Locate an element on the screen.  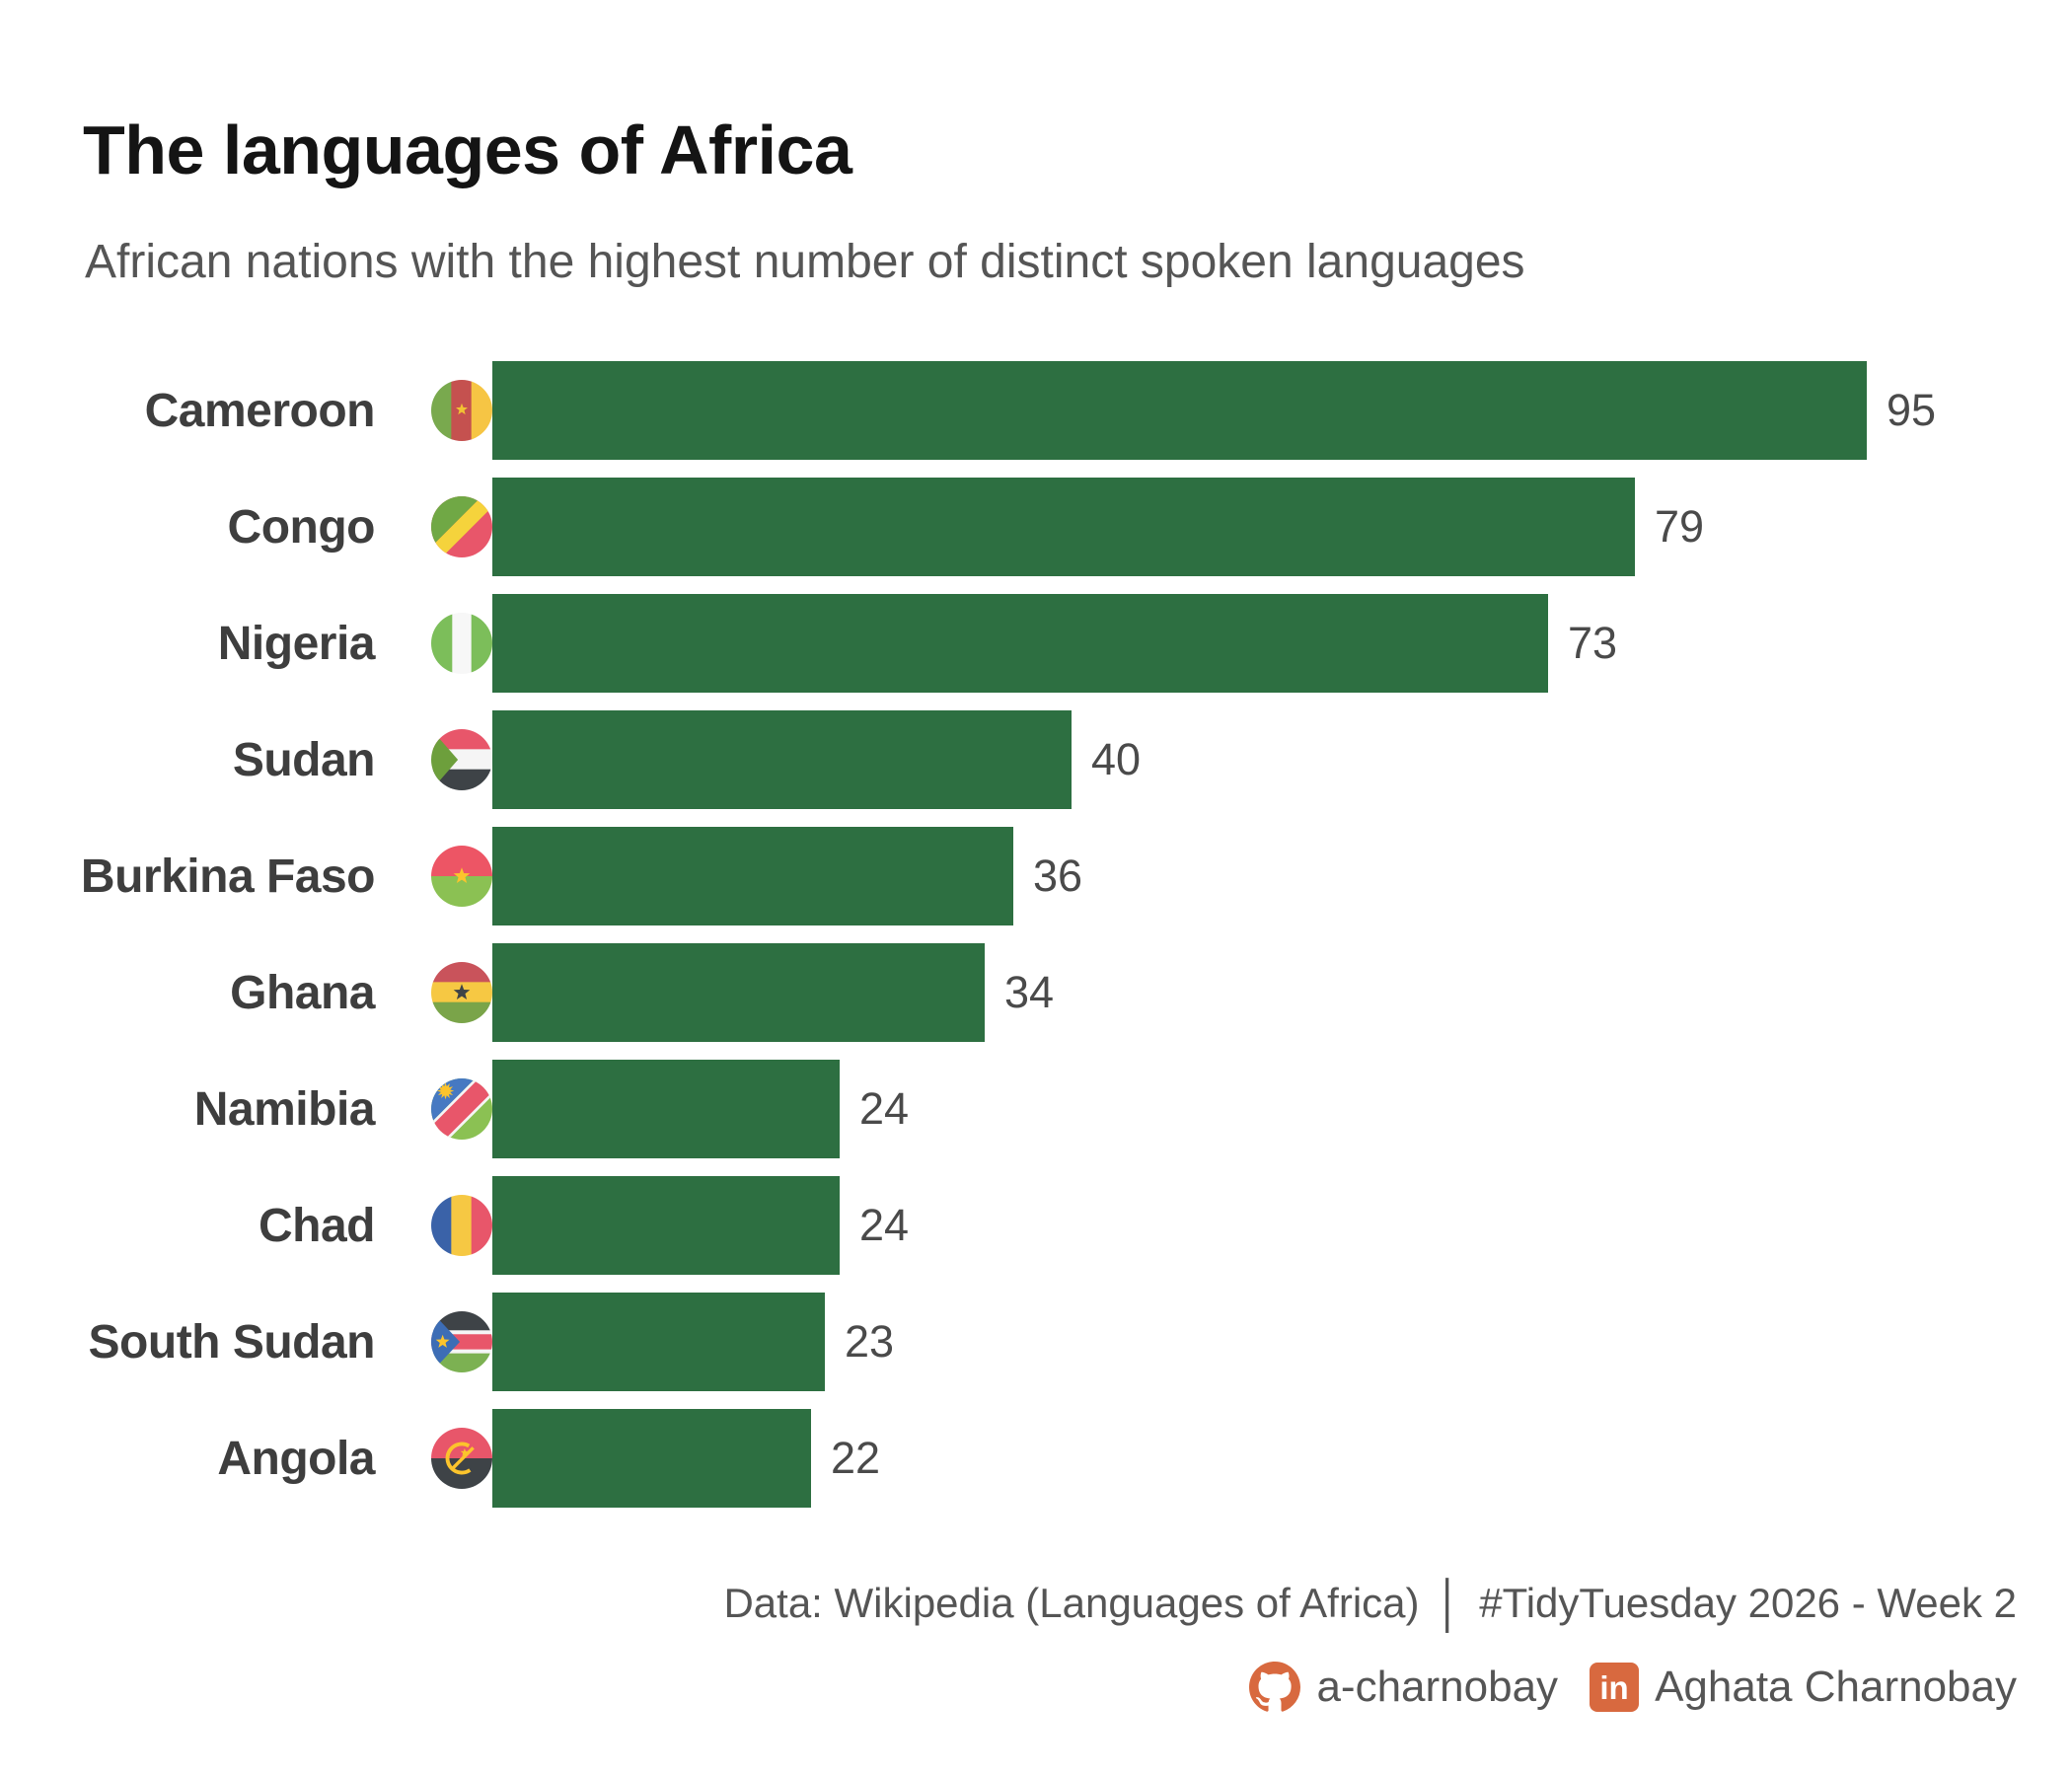
chart-row: Nigeria 73 is located at coordinates (1036, 644).